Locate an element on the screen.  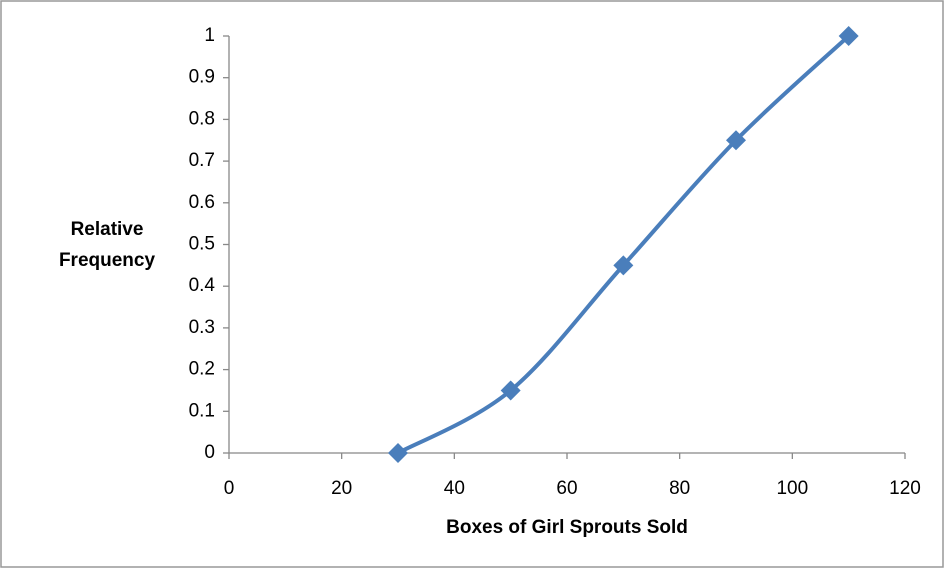
x-tick-label: 100 is located at coordinates (792, 488).